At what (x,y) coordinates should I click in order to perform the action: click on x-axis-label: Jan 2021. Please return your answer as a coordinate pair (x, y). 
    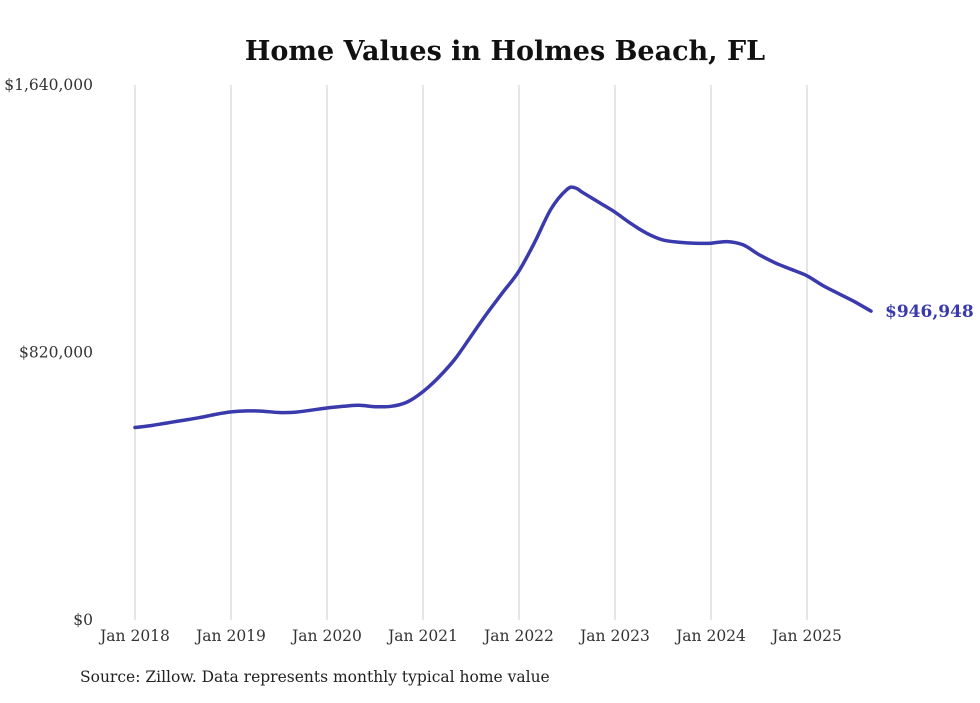
    Looking at the image, I should click on (422, 636).